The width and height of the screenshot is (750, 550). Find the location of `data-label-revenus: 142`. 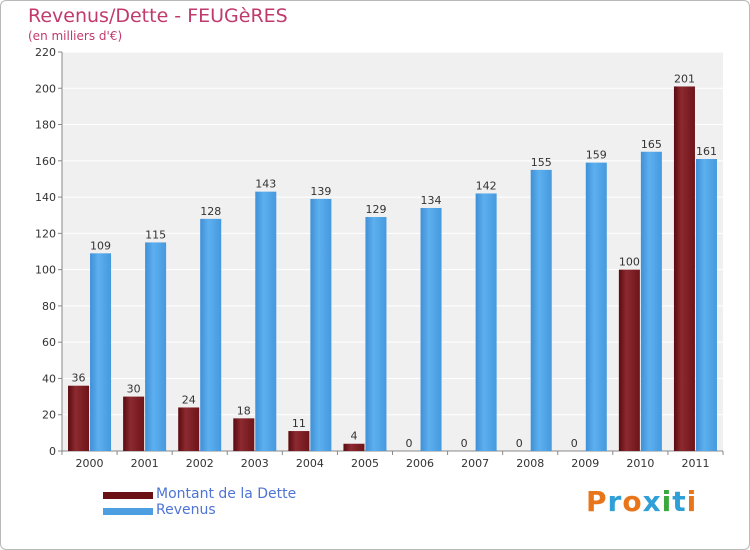

data-label-revenus: 142 is located at coordinates (486, 185).